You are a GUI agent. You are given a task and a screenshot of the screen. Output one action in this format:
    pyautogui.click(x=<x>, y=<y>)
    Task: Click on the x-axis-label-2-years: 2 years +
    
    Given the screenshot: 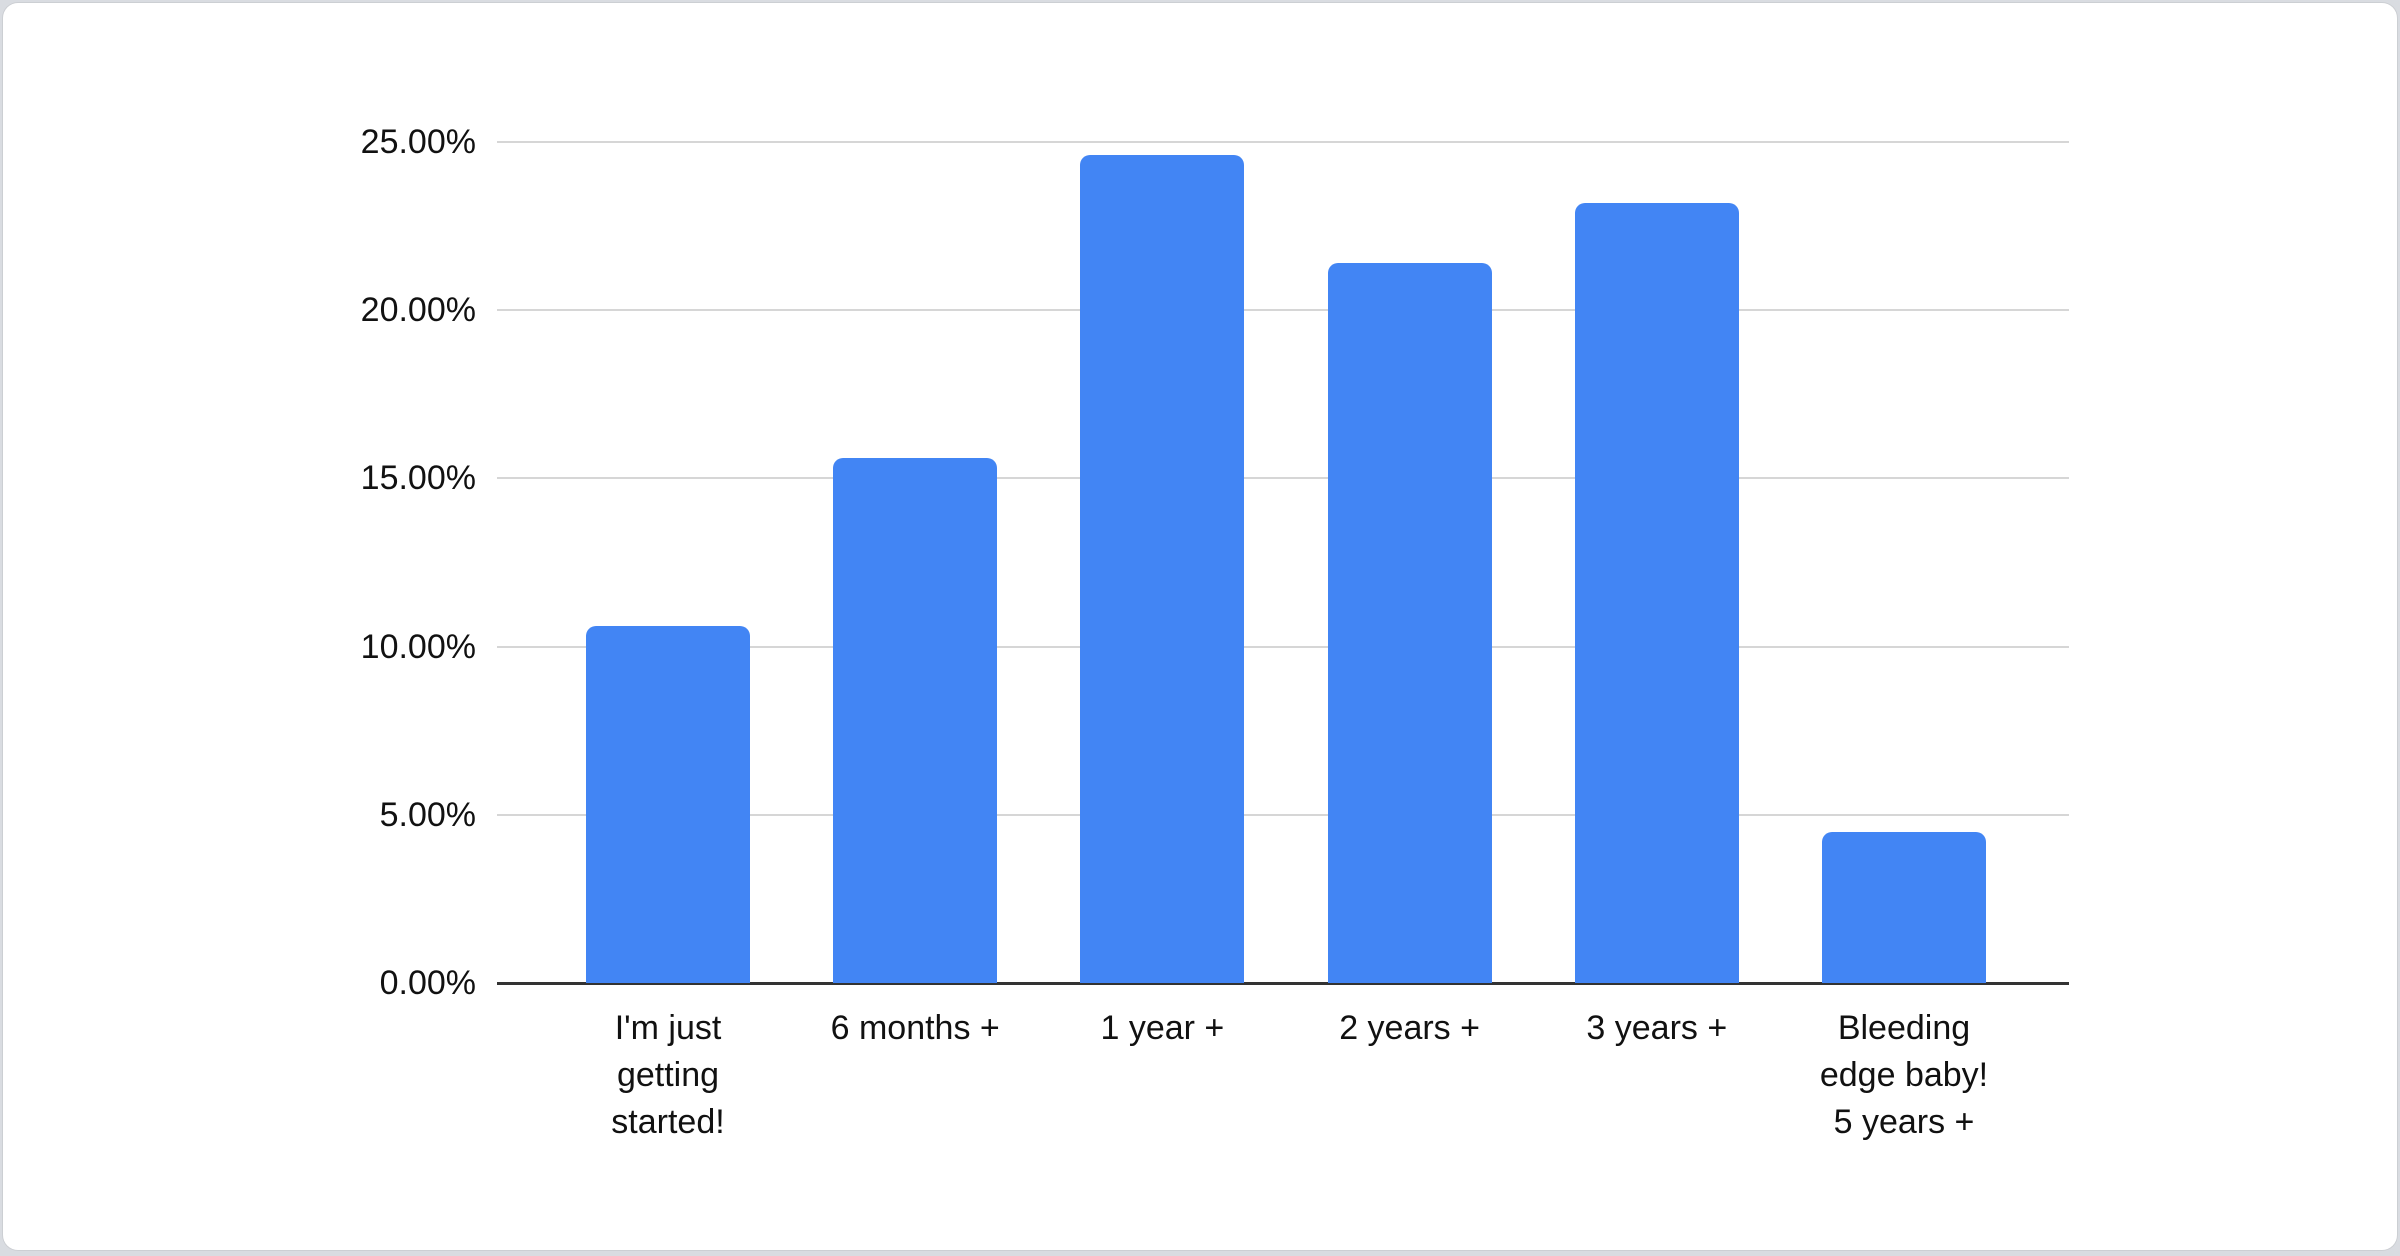 What is the action you would take?
    pyautogui.click(x=1409, y=1028)
    